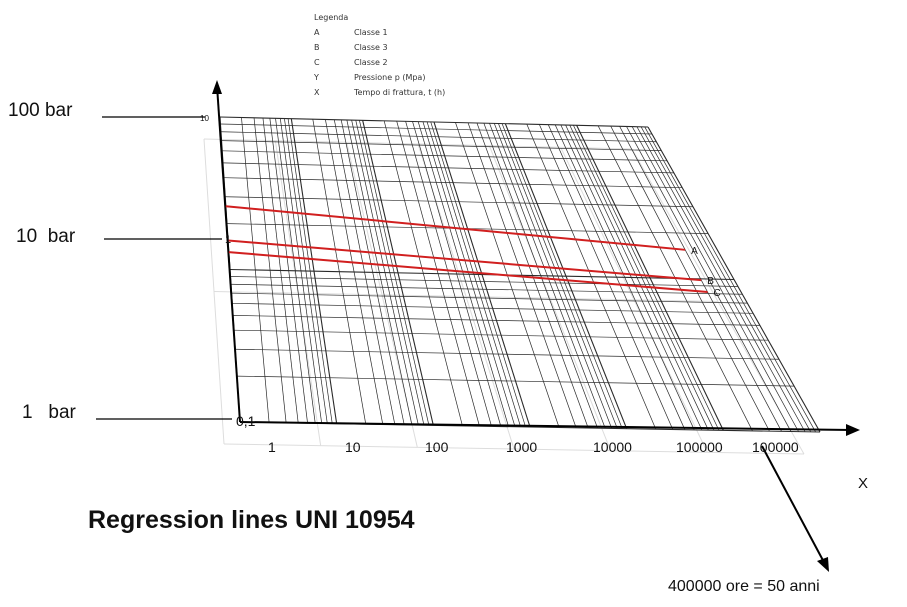 This screenshot has height=607, width=907. I want to click on x-tick-label: 1, so click(272, 447).